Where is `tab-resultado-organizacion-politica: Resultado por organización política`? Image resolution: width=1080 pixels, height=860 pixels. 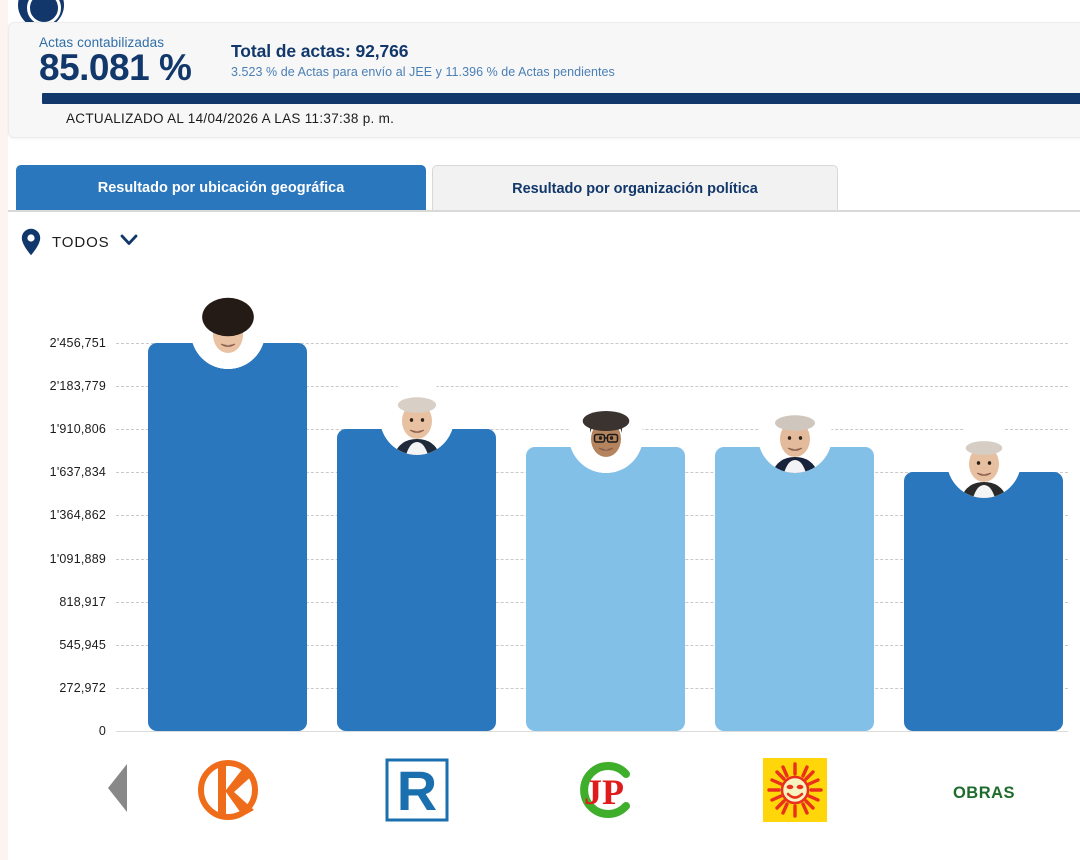 tab-resultado-organizacion-politica: Resultado por organización política is located at coordinates (635, 188).